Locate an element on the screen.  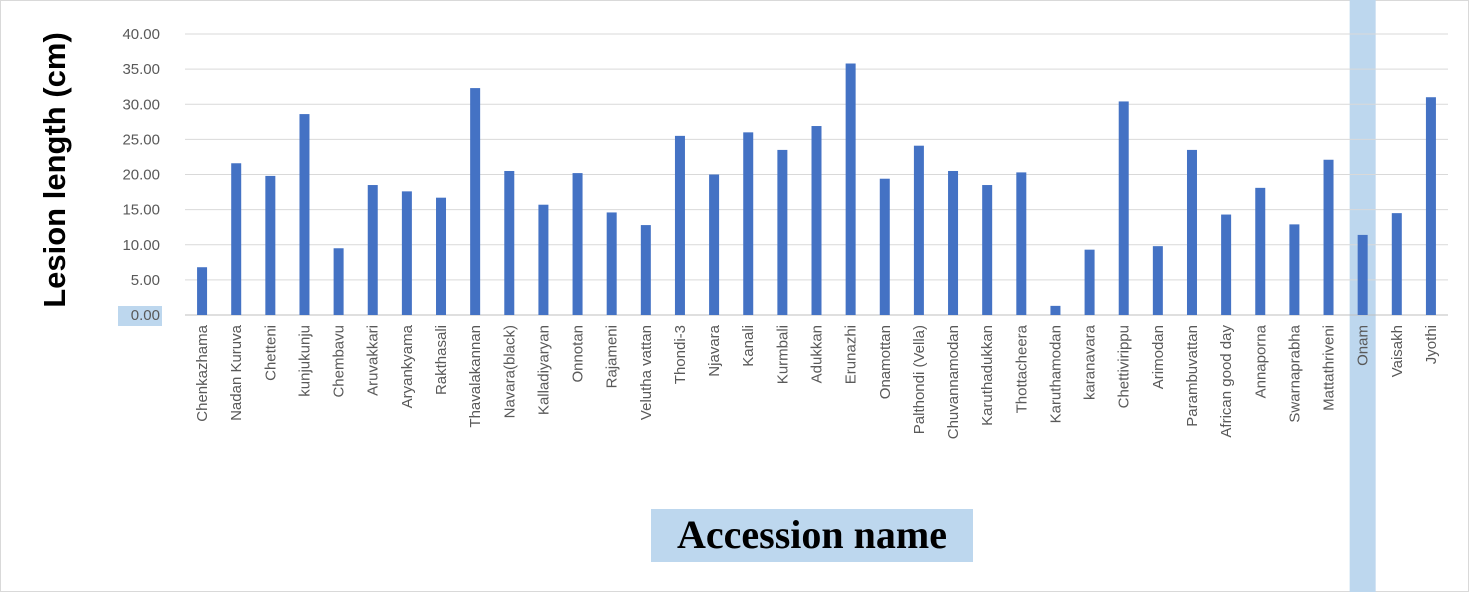
x-tick-label: Rajameni is located at coordinates (612, 356).